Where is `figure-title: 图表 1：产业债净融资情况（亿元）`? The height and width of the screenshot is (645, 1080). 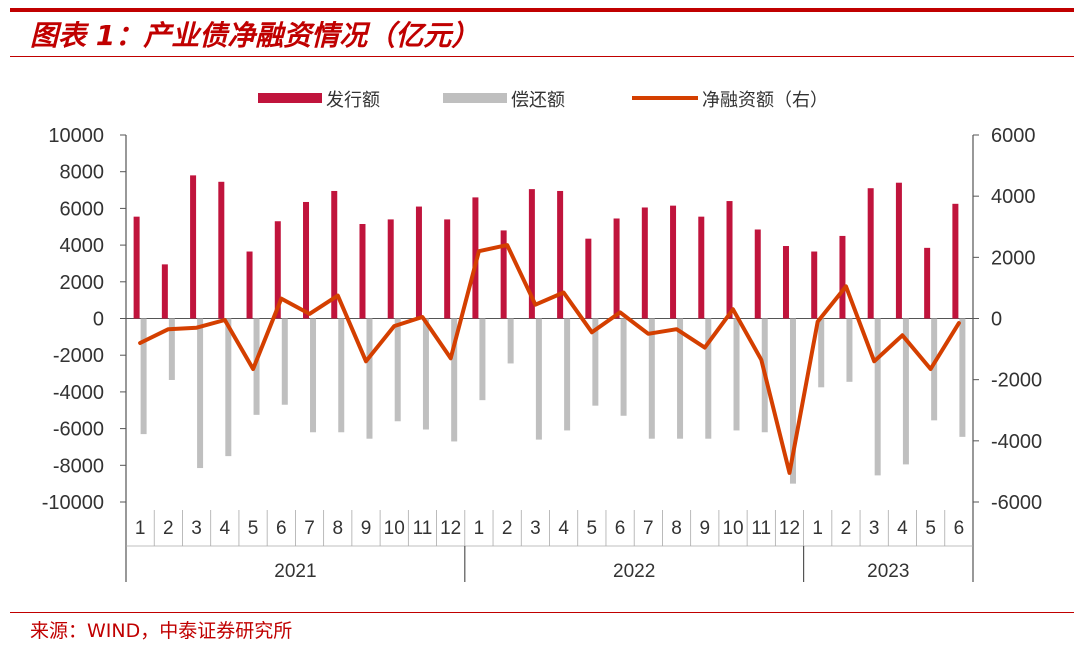 figure-title: 图表 1：产业债净融资情况（亿元） is located at coordinates (255, 35).